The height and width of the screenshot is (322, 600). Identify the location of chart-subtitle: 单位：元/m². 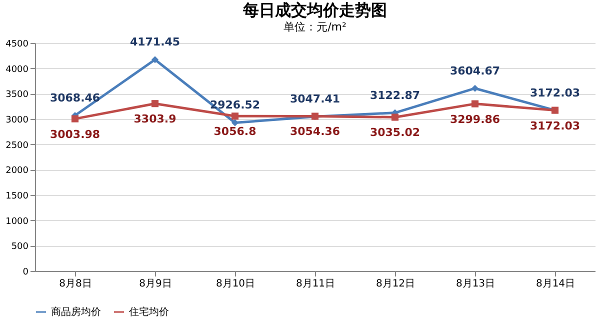
(315, 27).